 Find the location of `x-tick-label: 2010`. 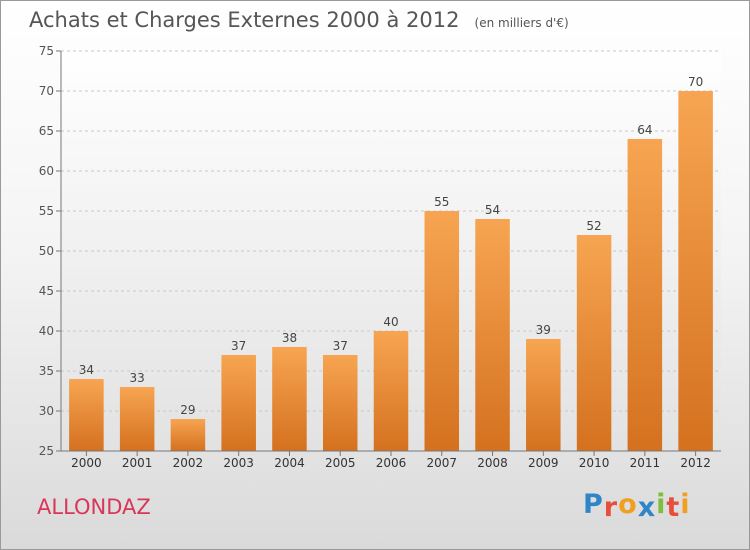

x-tick-label: 2010 is located at coordinates (594, 463).